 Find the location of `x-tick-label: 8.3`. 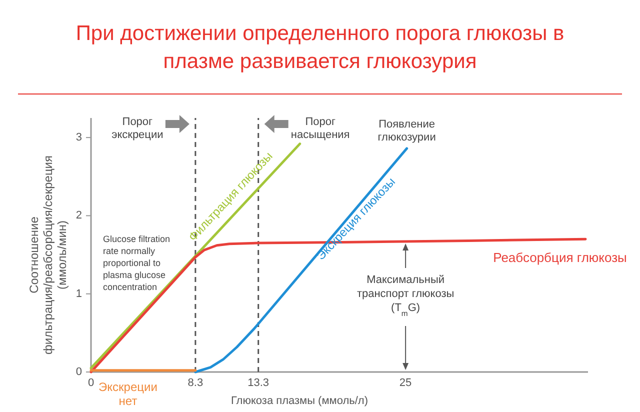

x-tick-label: 8.3 is located at coordinates (196, 383).